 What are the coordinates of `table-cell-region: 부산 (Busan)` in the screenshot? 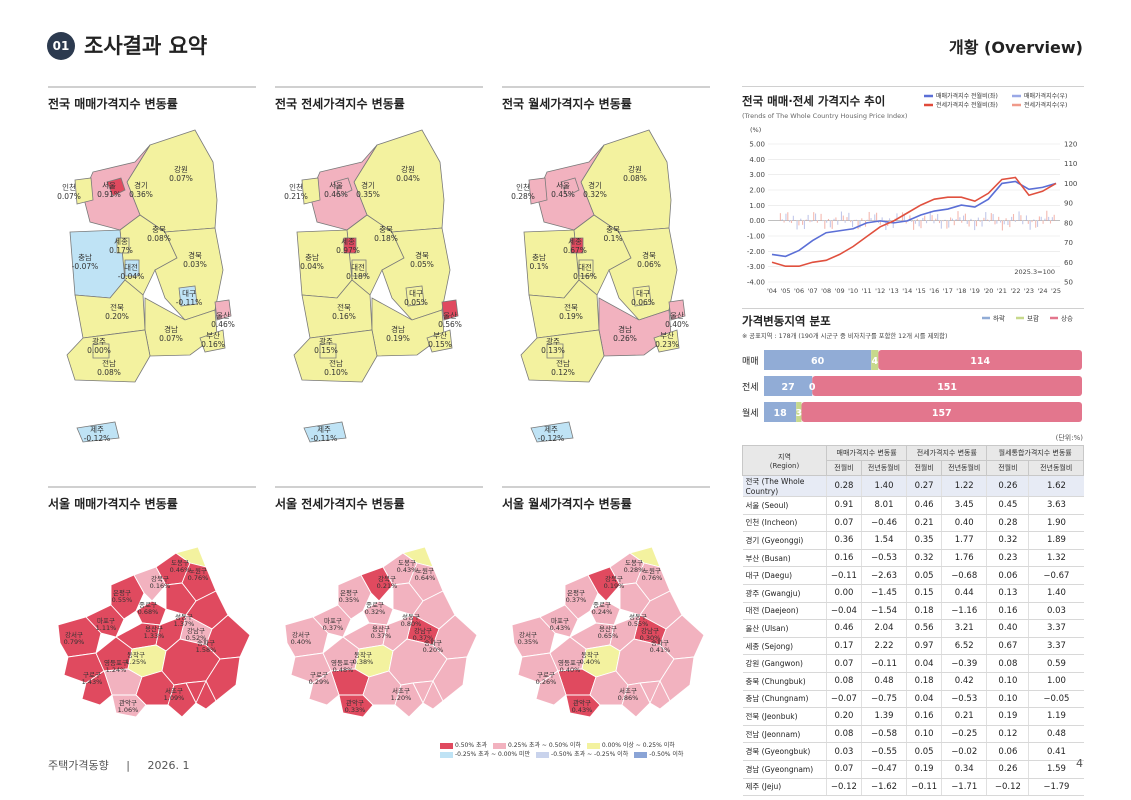 It's located at (784, 558).